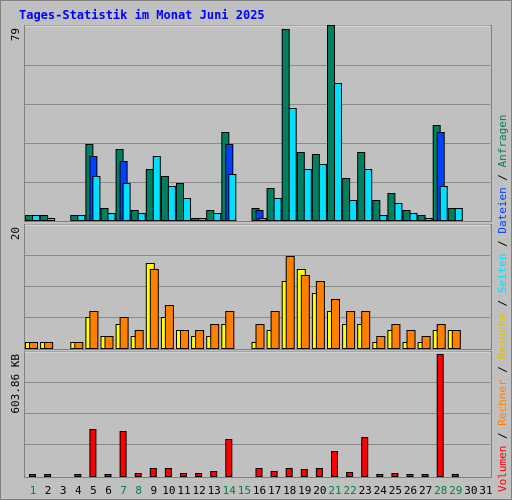 This screenshot has width=512, height=500. I want to click on legend-item-anfragen: Anfragen, so click(502, 140).